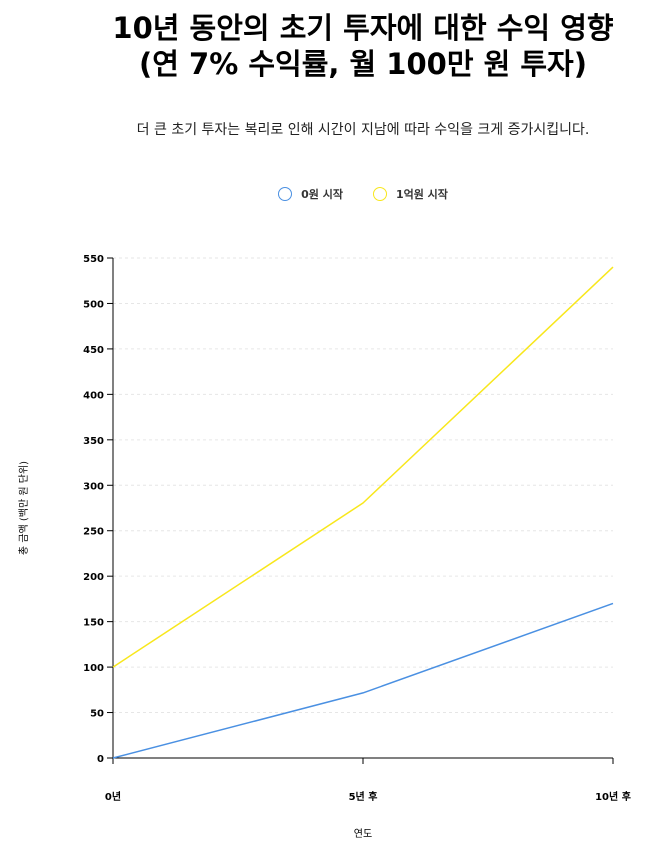  What do you see at coordinates (322, 194) in the screenshot?
I see `legend-label-0: 0원 시작` at bounding box center [322, 194].